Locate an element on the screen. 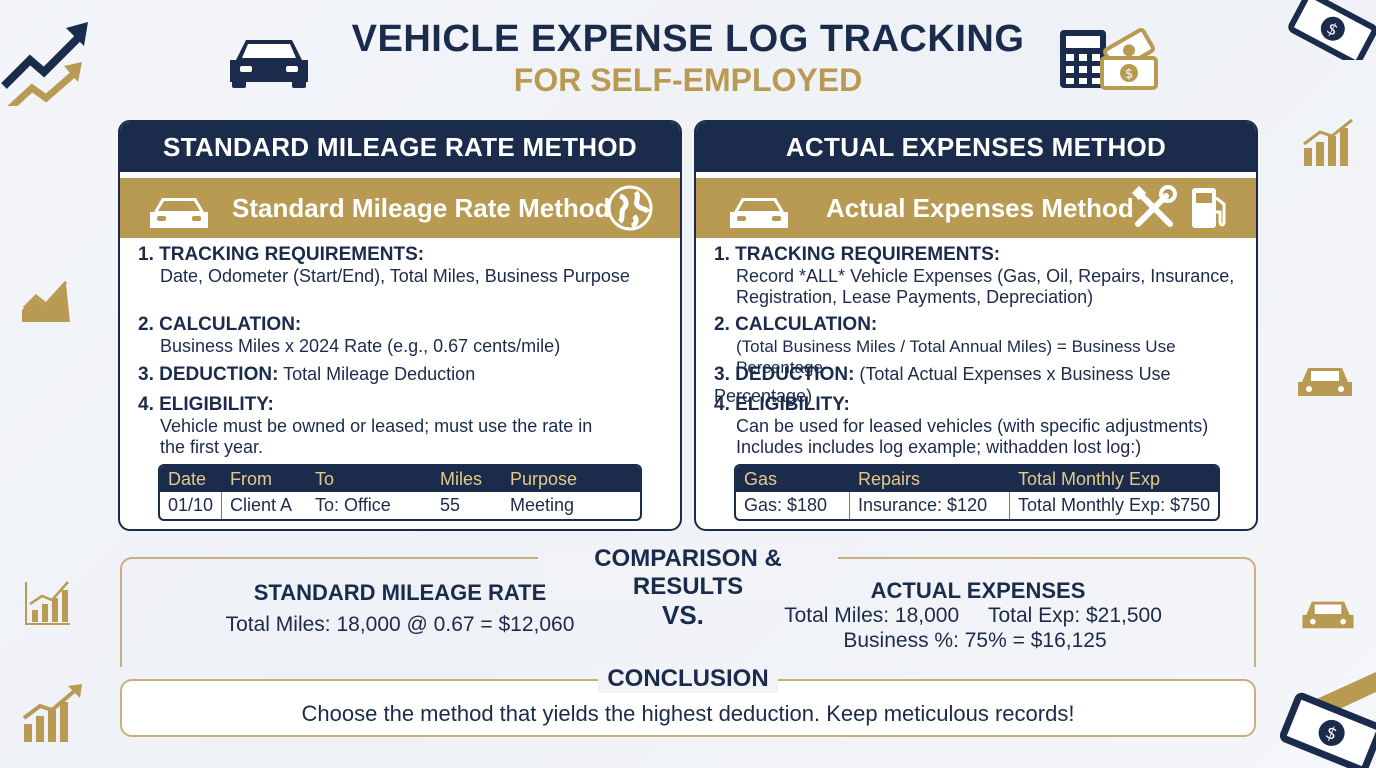 The width and height of the screenshot is (1376, 768). column-header: Miles is located at coordinates (461, 479).